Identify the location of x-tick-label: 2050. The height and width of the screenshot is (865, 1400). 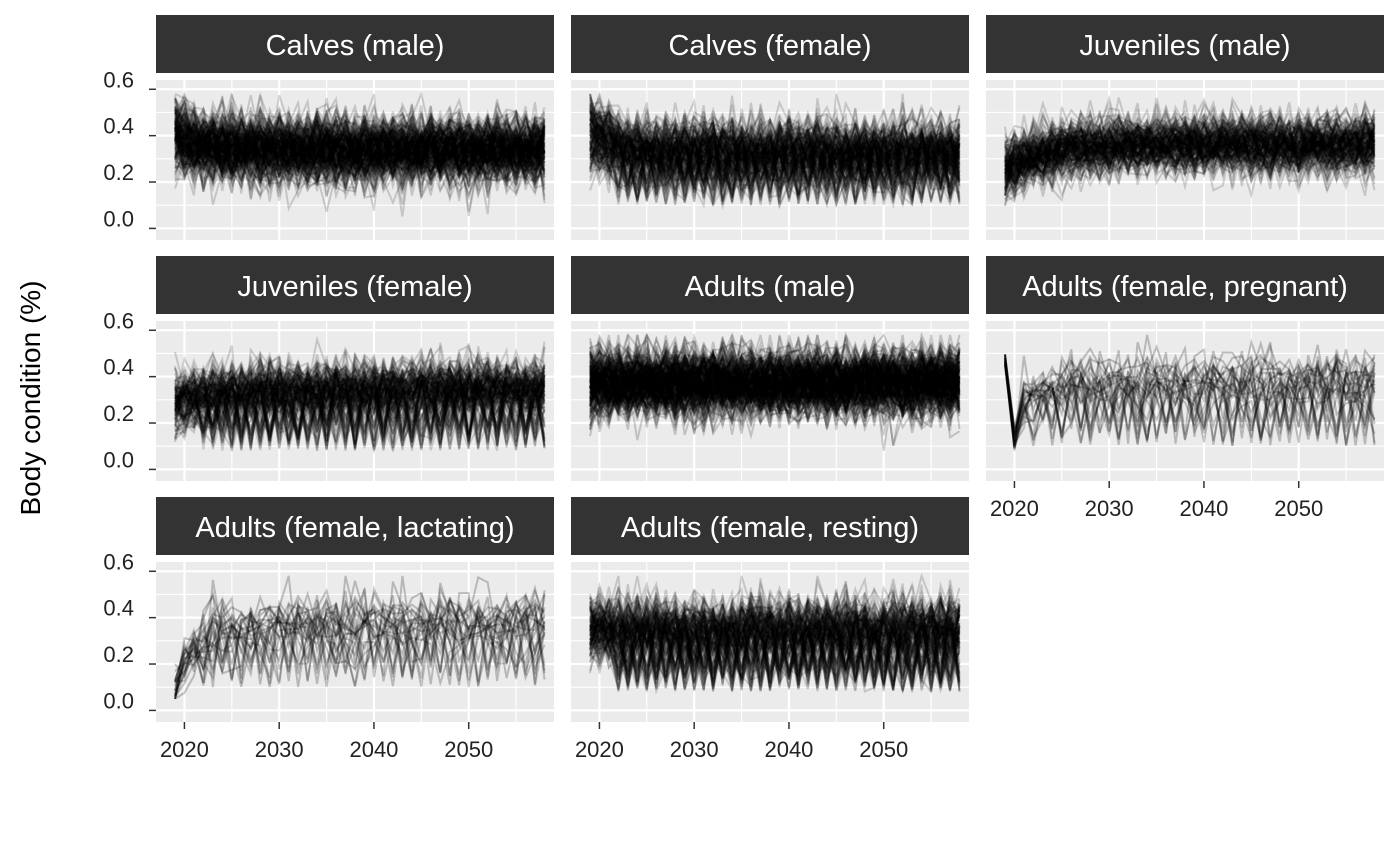
(883, 749).